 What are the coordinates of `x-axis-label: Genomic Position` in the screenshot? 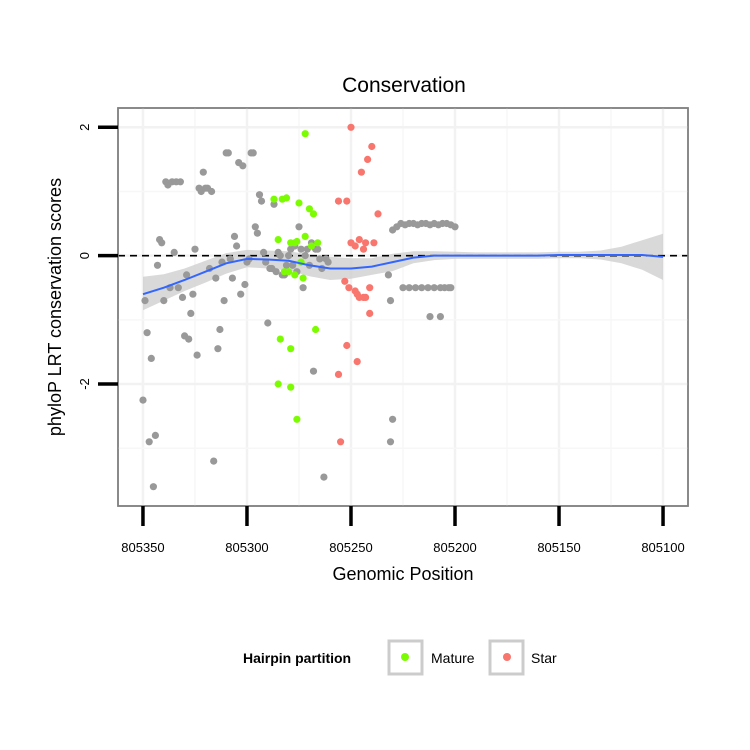 It's located at (402, 574).